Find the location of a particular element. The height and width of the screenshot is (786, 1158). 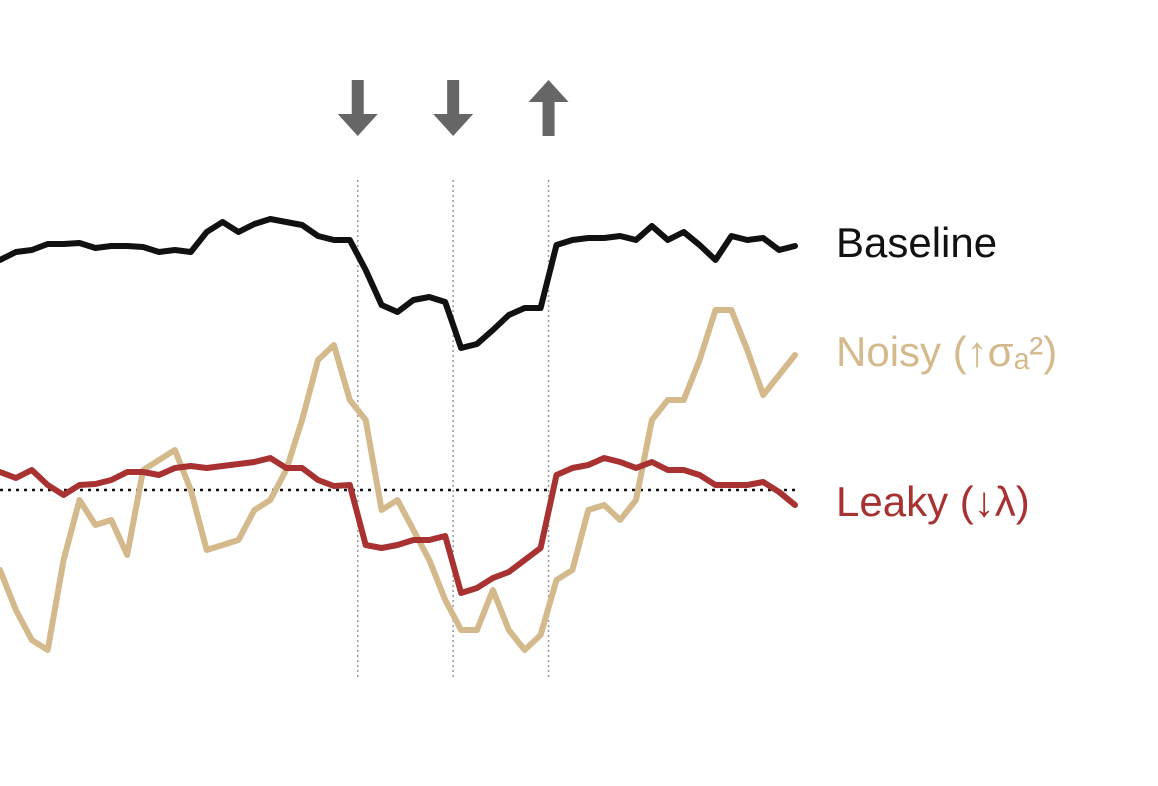

series-label: Noisy (↑σₐ²) is located at coordinates (946, 351).